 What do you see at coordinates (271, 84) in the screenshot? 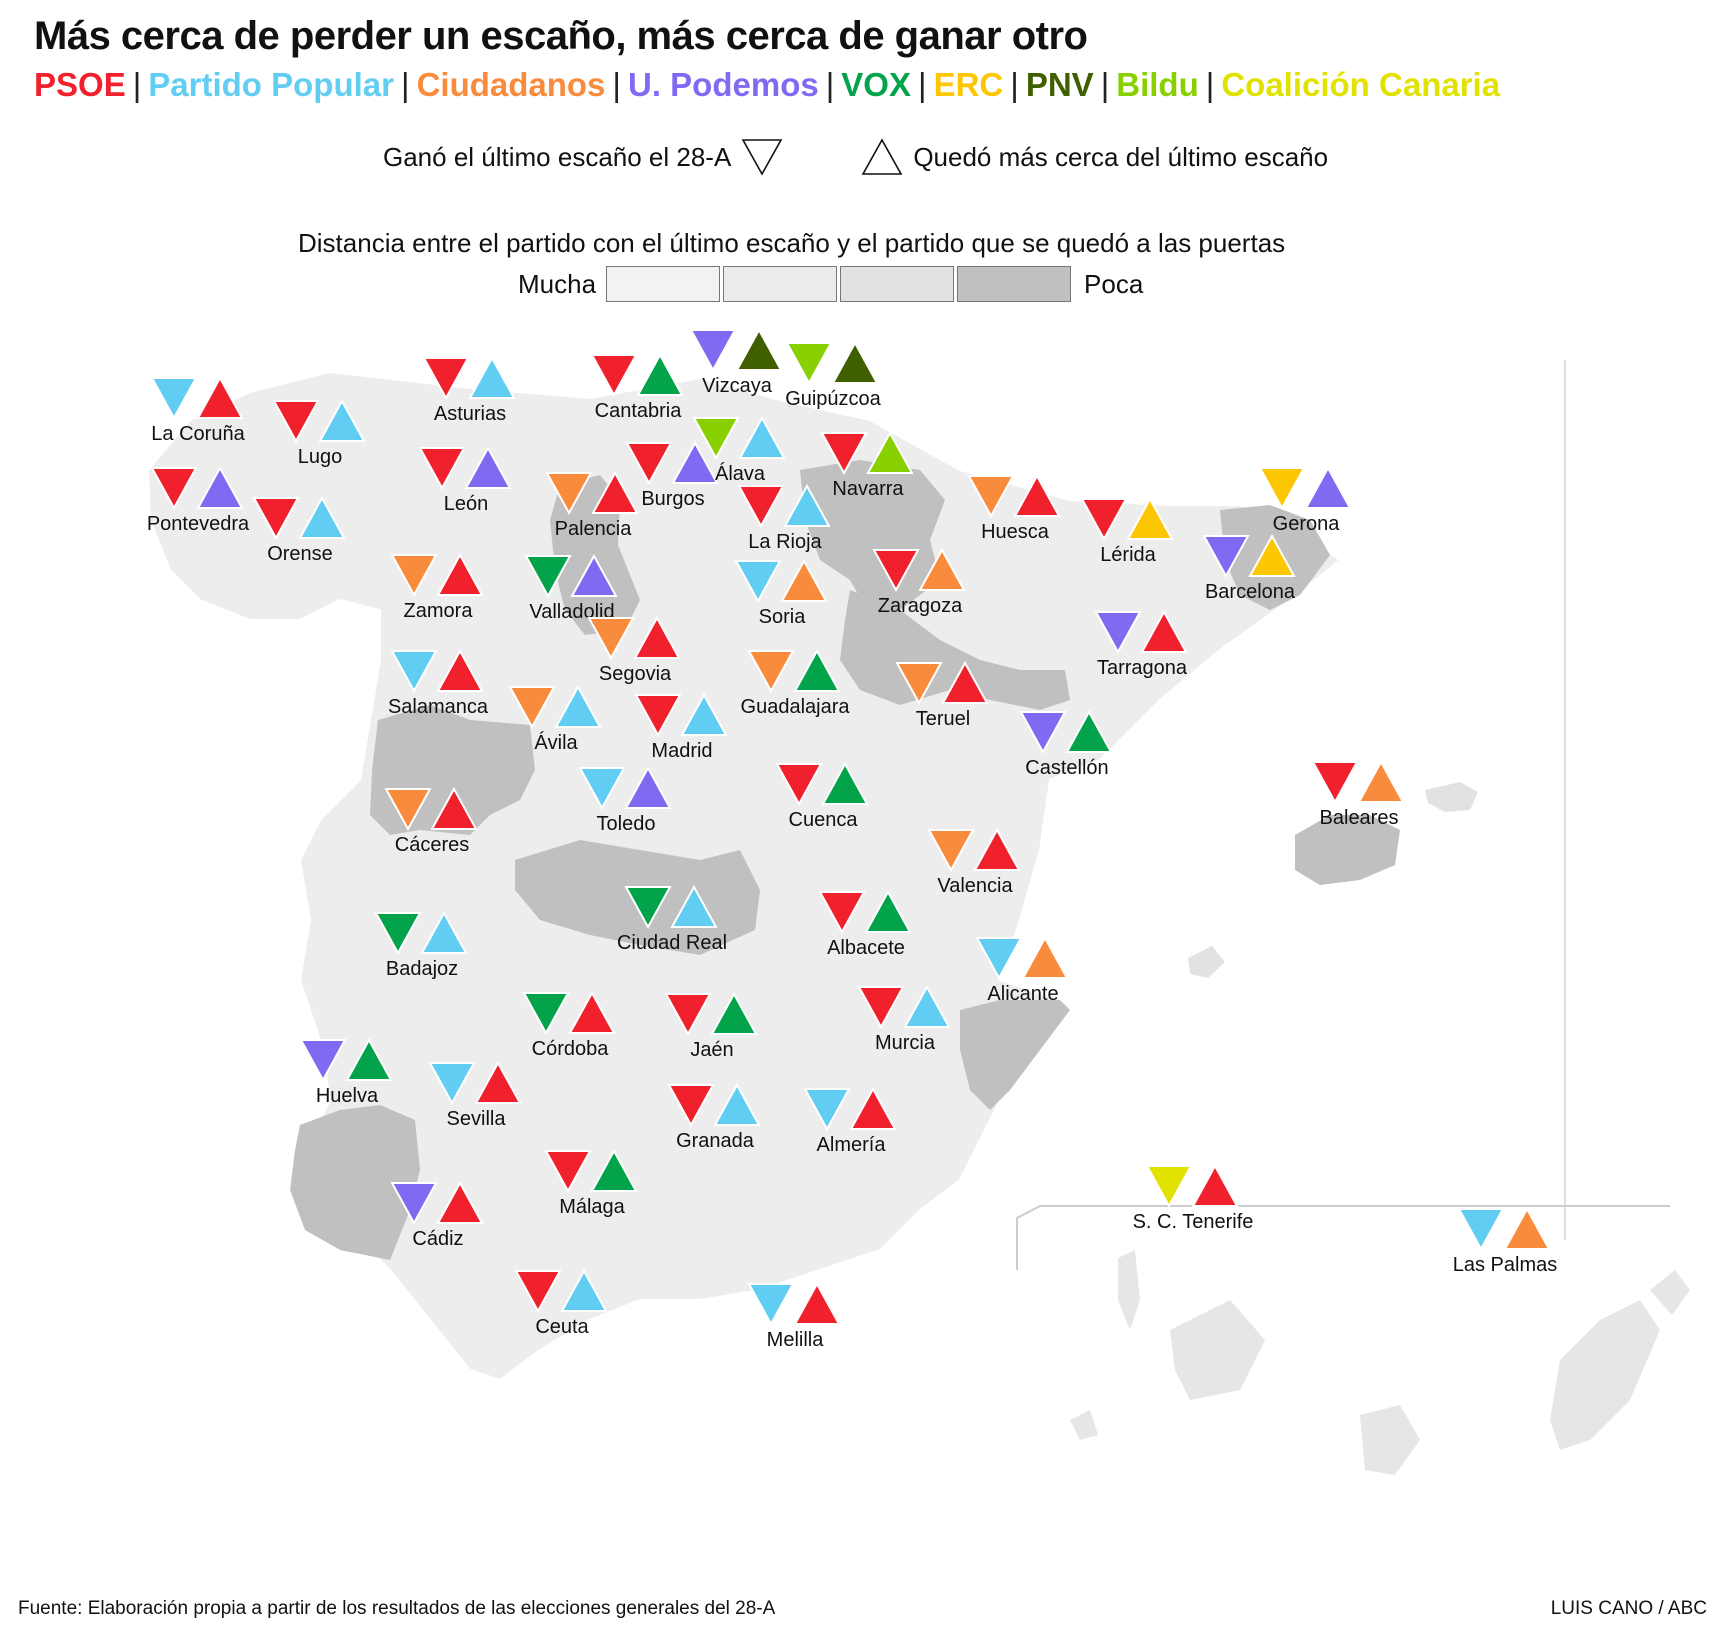
I see `legend-party-pp: Partido Popular` at bounding box center [271, 84].